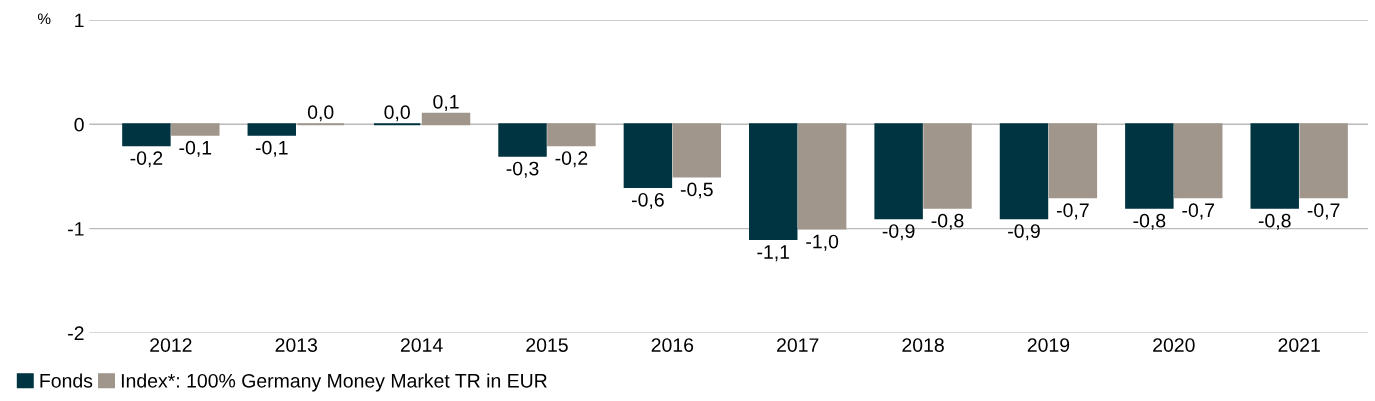 Image resolution: width=1375 pixels, height=401 pixels. I want to click on x-tick-label: 2012, so click(171, 345).